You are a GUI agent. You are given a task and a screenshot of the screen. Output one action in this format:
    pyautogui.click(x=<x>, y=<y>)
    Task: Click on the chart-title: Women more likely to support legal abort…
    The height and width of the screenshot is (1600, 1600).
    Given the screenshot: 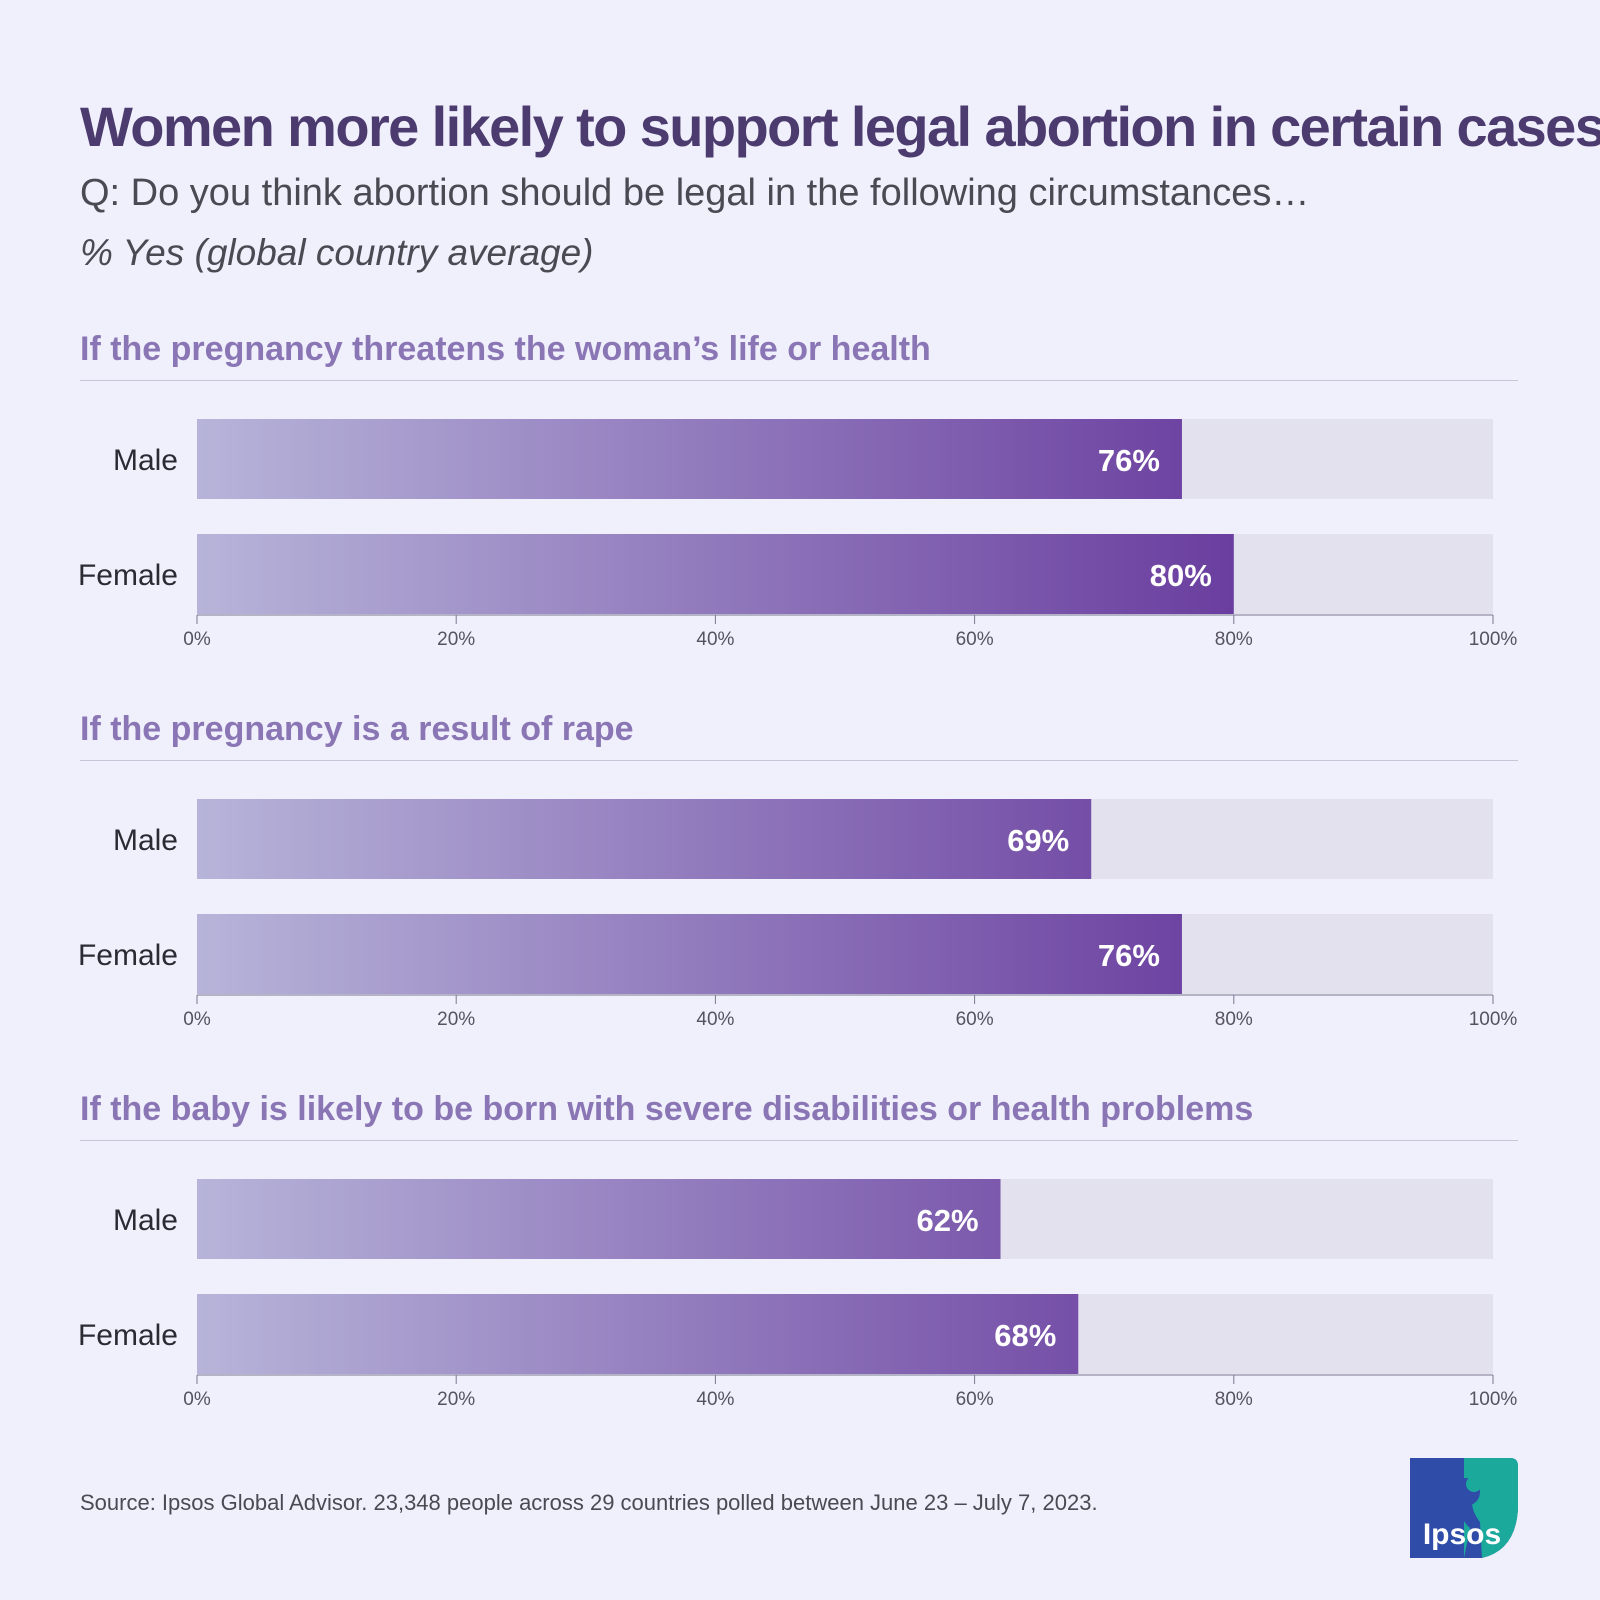 What is the action you would take?
    pyautogui.click(x=840, y=126)
    